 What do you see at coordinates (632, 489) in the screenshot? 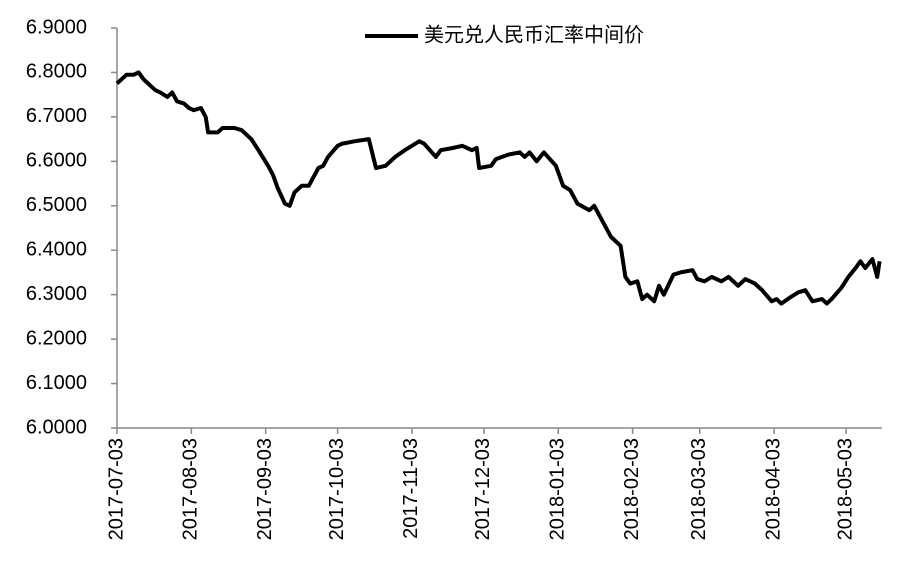
I see `x-tick-label: 2018-02-03` at bounding box center [632, 489].